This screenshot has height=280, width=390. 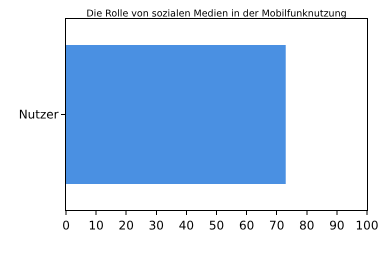 I want to click on x-tick-label: 90, so click(x=337, y=225).